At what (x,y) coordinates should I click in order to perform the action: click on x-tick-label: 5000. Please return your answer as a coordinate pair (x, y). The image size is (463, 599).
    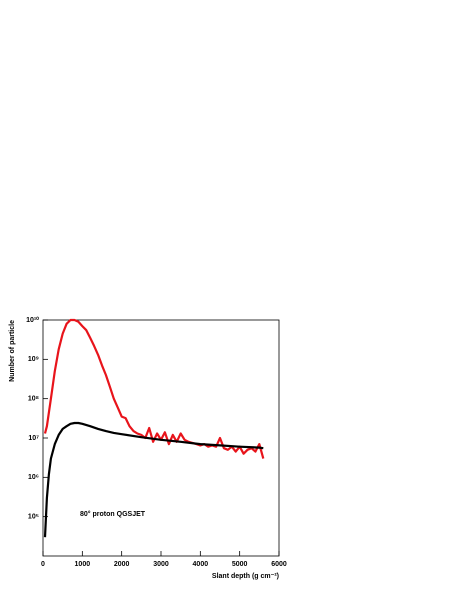
    Looking at the image, I should click on (240, 564).